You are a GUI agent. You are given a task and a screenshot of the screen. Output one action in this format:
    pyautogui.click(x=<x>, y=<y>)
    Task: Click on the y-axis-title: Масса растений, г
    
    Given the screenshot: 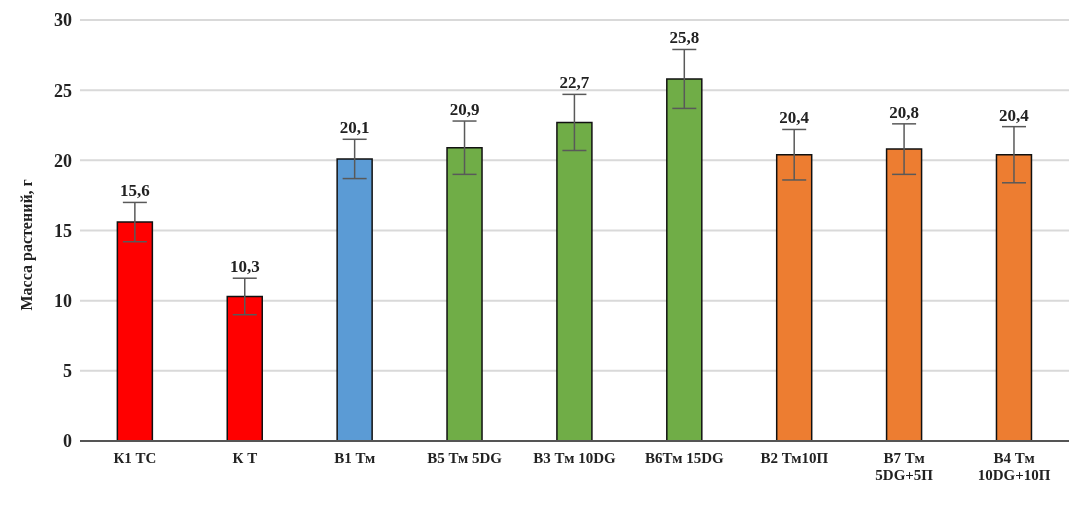 What is the action you would take?
    pyautogui.click(x=26, y=245)
    